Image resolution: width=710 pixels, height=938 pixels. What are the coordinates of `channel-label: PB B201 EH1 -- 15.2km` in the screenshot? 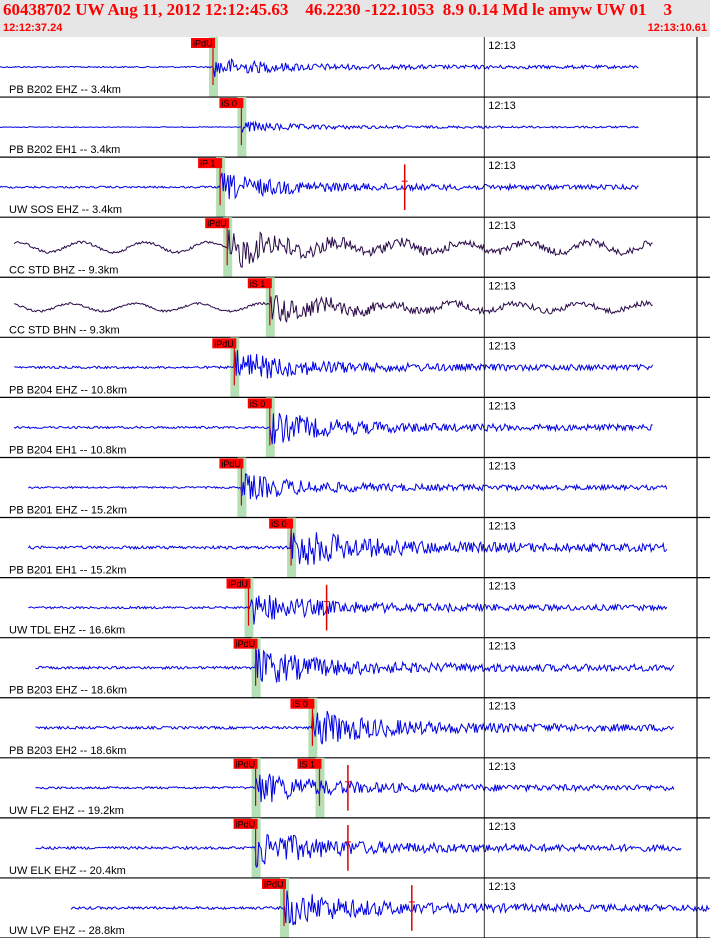 It's located at (67, 571).